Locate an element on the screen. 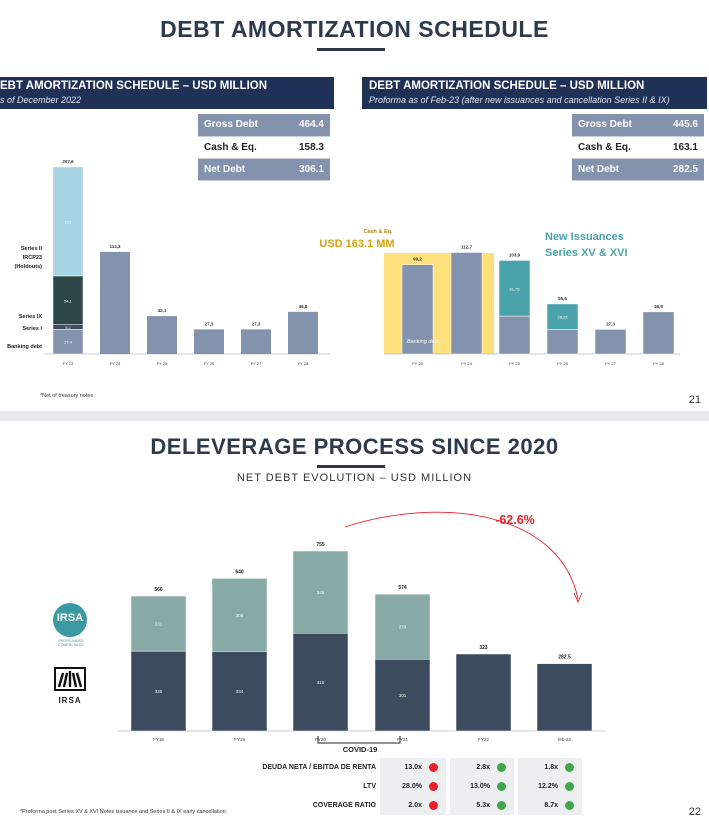  summary-value: 306.1 is located at coordinates (306, 169).